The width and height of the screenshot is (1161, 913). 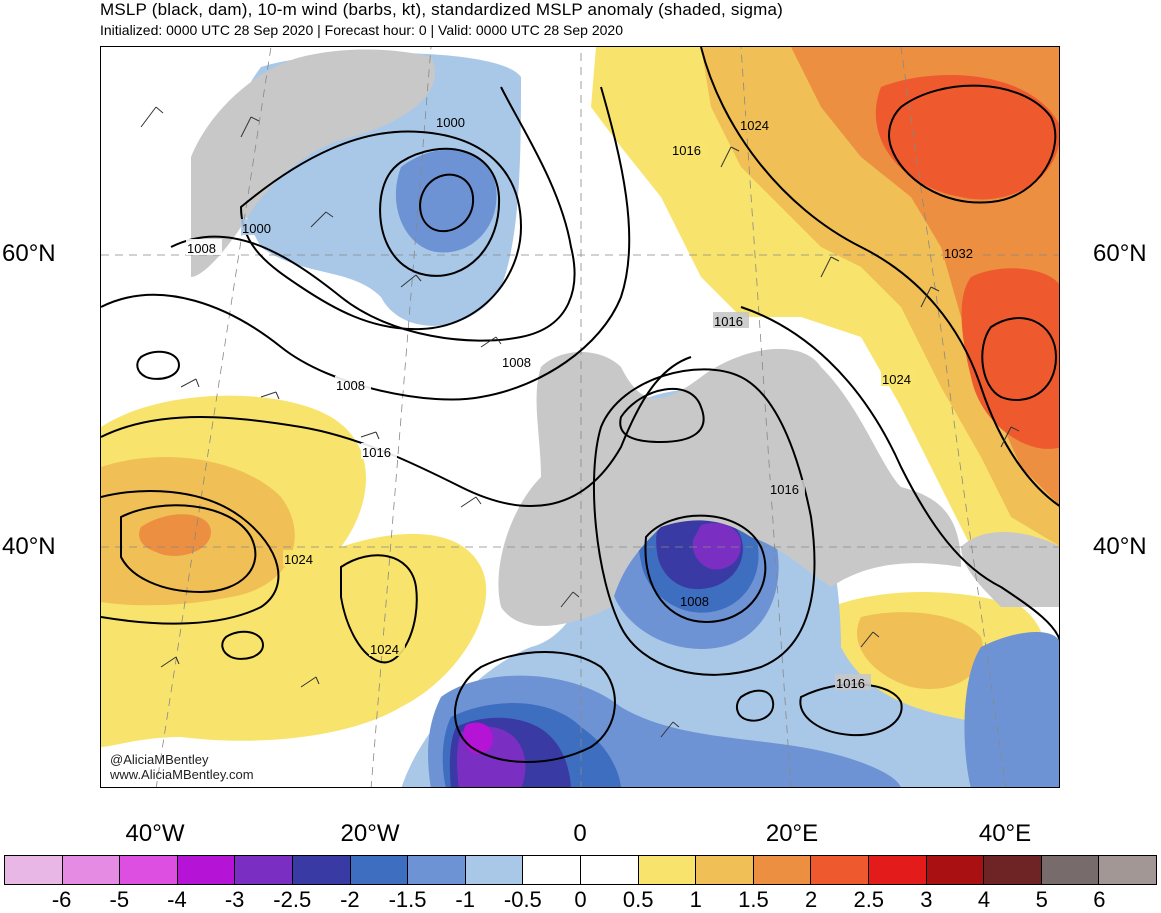 I want to click on contour-label-1008-a: 1008, so click(x=201, y=248).